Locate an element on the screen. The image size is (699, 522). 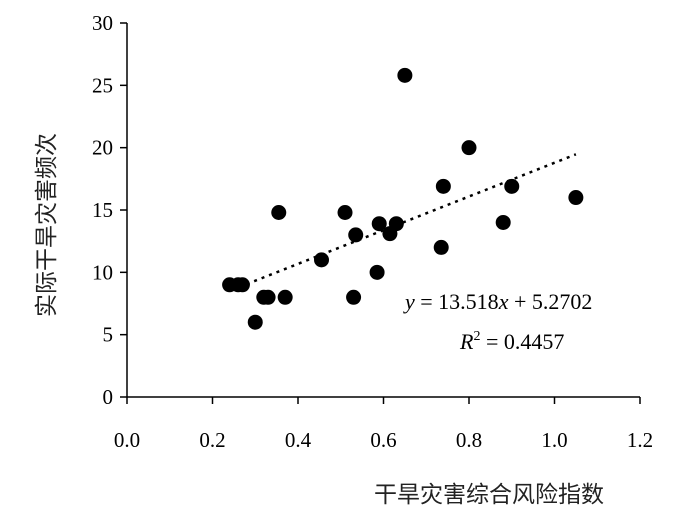
x-tick-label: 0.0 is located at coordinates (127, 440).